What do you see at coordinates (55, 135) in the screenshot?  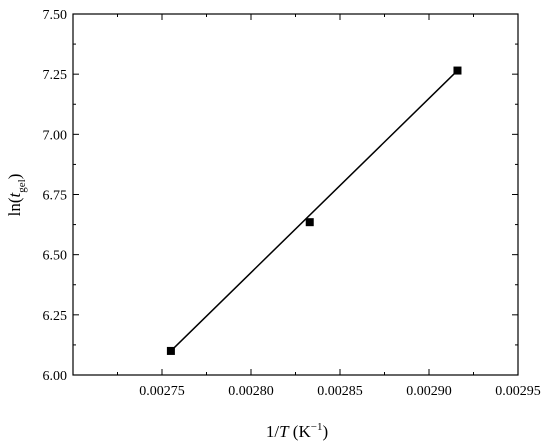 I see `y-tick-label: 7.00` at bounding box center [55, 135].